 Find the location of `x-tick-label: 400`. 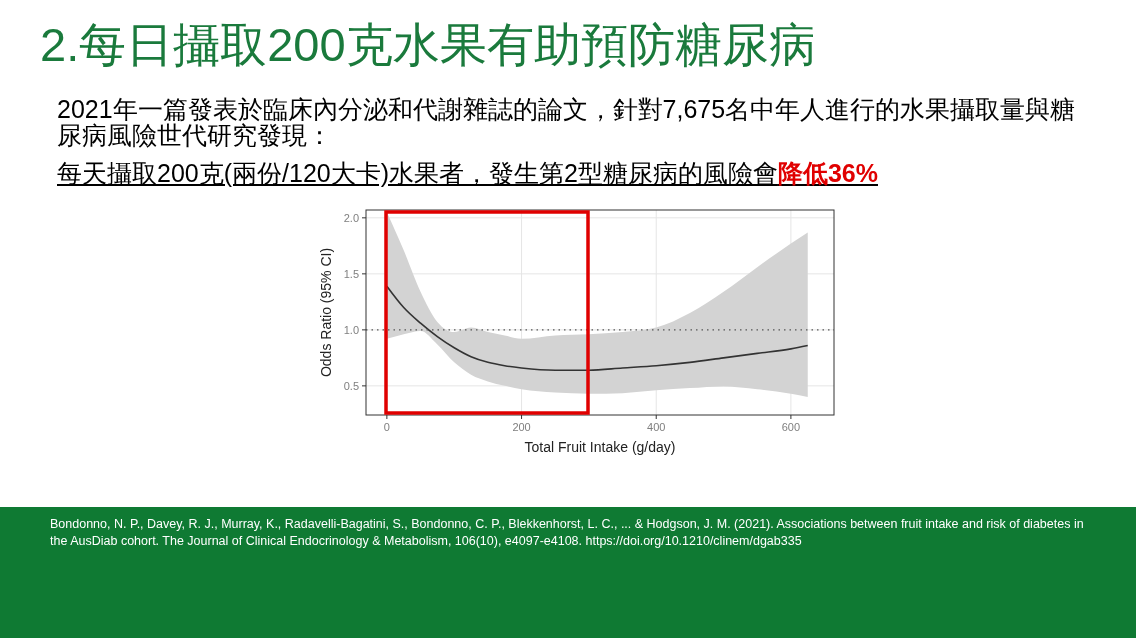

x-tick-label: 400 is located at coordinates (656, 427).